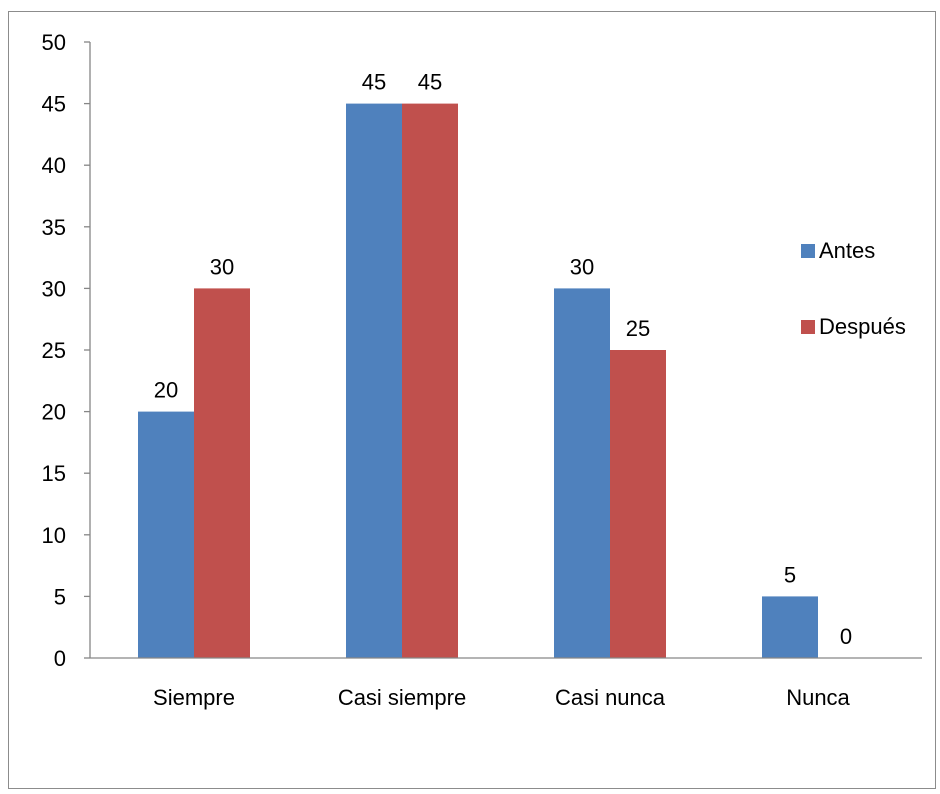 Image resolution: width=940 pixels, height=794 pixels. Describe the element at coordinates (818, 697) in the screenshot. I see `x-tick-label: Nunca` at that location.